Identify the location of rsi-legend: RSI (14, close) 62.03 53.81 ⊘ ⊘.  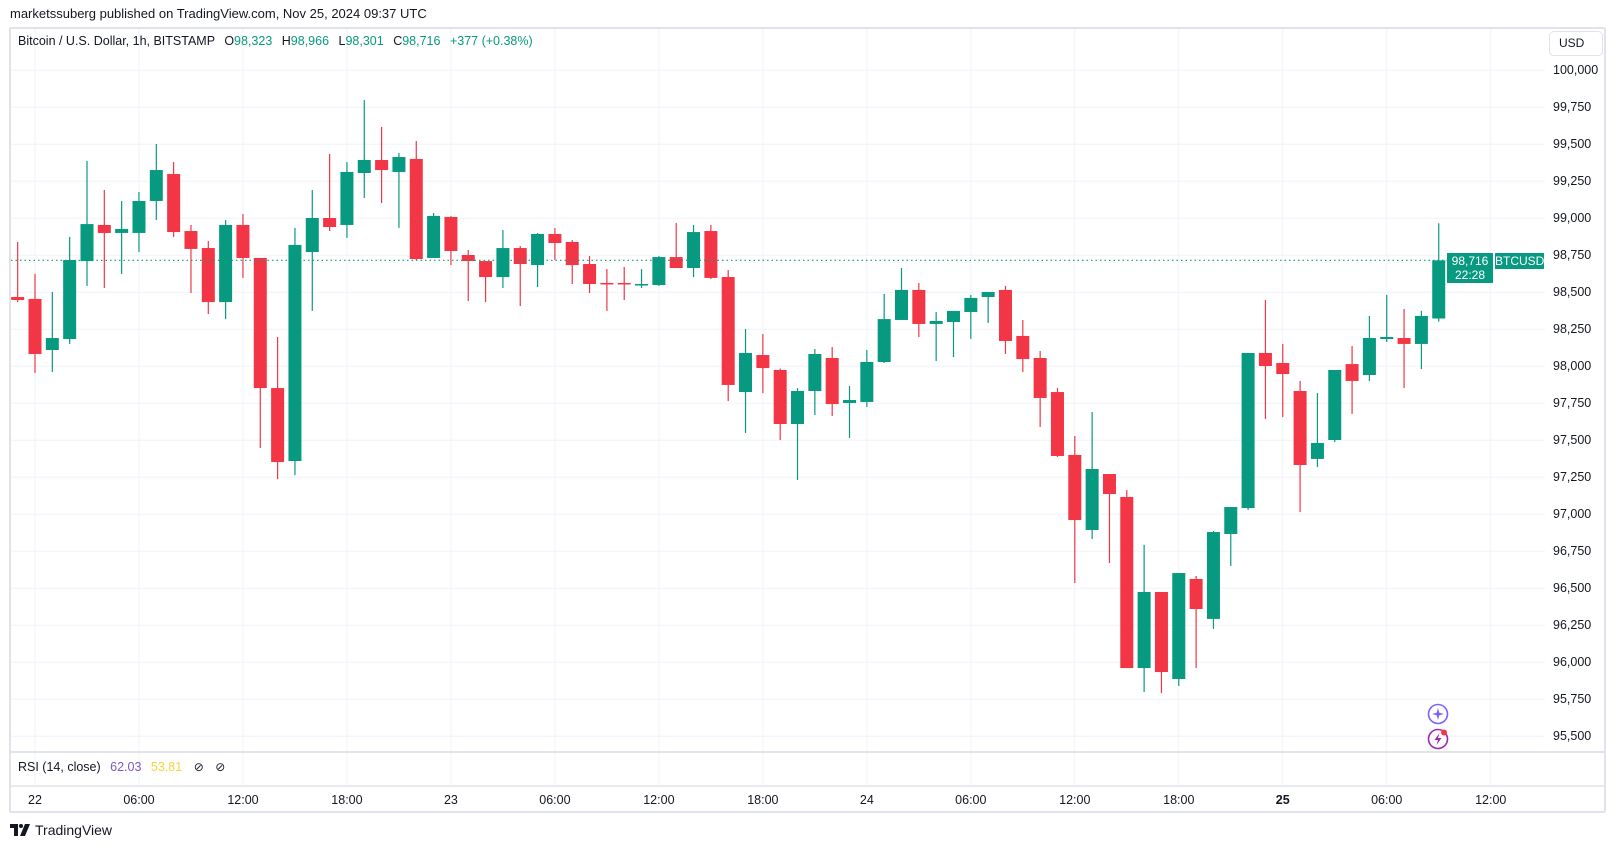
(121, 767).